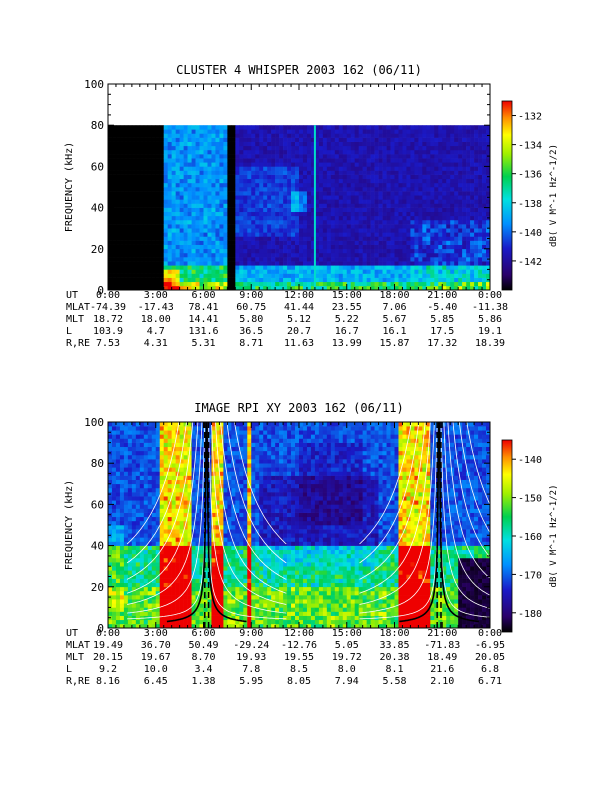 This screenshot has height=800, width=600. Describe the element at coordinates (394, 343) in the screenshot. I see `ephemeris-value: 15.87` at that location.